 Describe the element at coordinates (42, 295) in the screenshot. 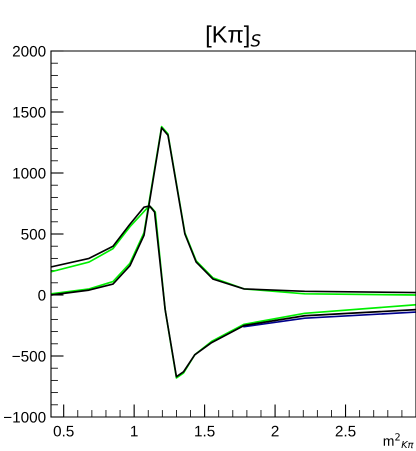

I see `y-tick-label: 0` at that location.